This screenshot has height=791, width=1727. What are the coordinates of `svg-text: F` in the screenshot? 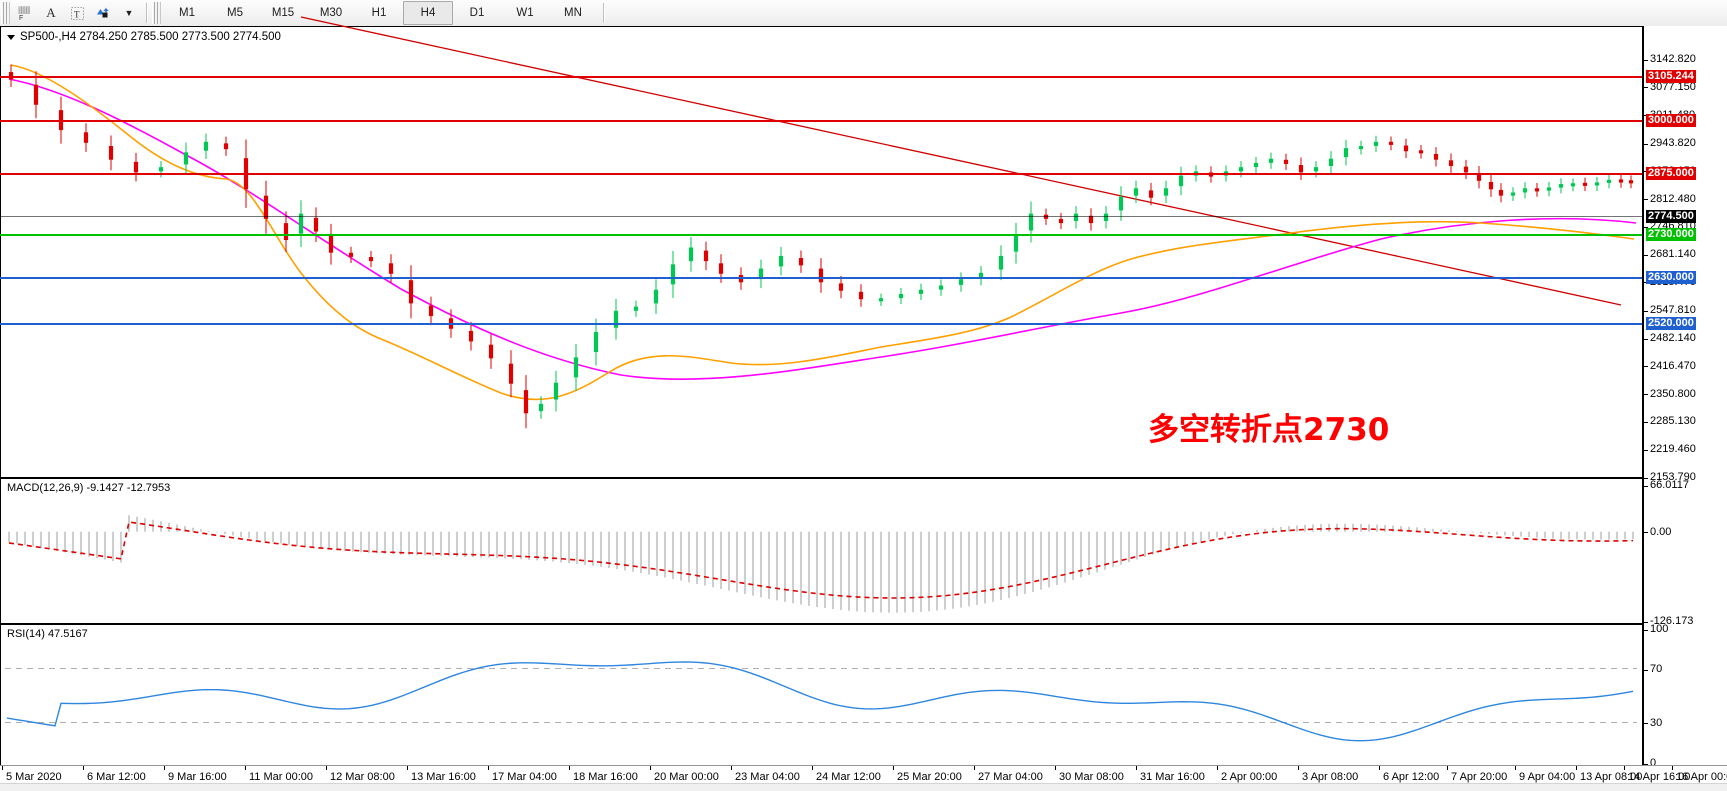 It's located at (21, 18).